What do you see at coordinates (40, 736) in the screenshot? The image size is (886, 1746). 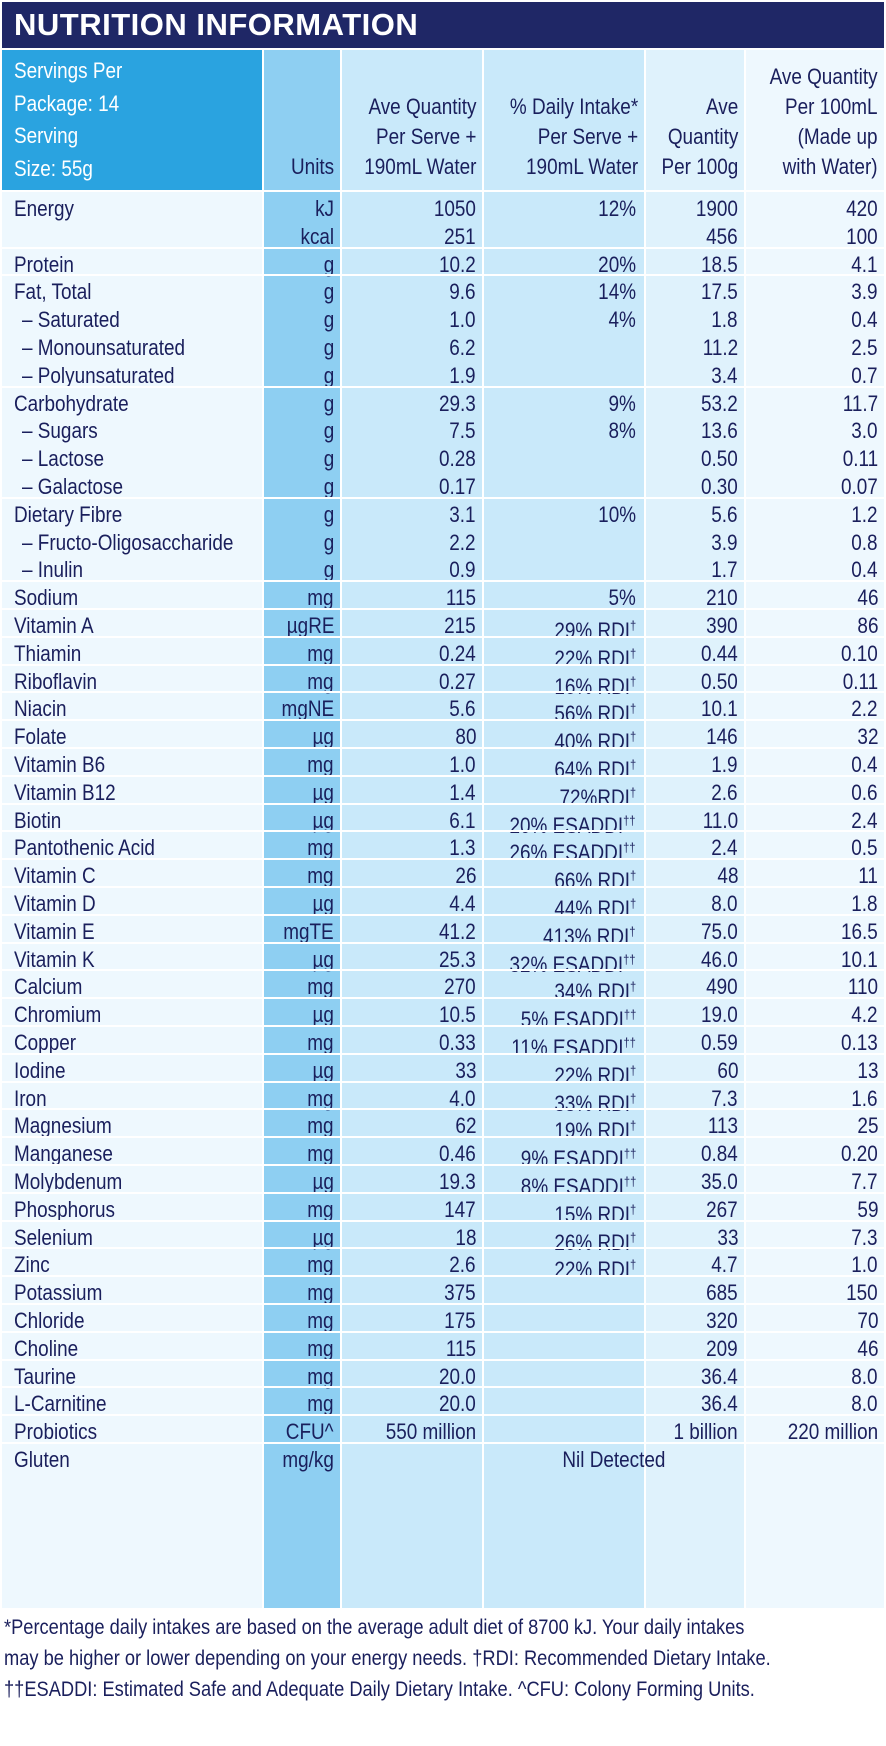 I see `nutrient-name-text: Folate` at bounding box center [40, 736].